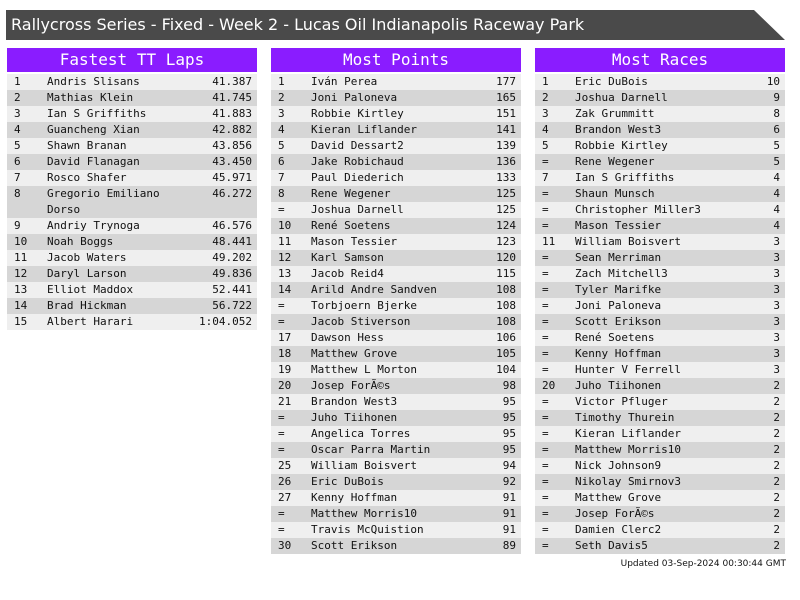 Image resolution: width=800 pixels, height=600 pixels. What do you see at coordinates (93, 81) in the screenshot?
I see `driver-name: Andris Slisans` at bounding box center [93, 81].